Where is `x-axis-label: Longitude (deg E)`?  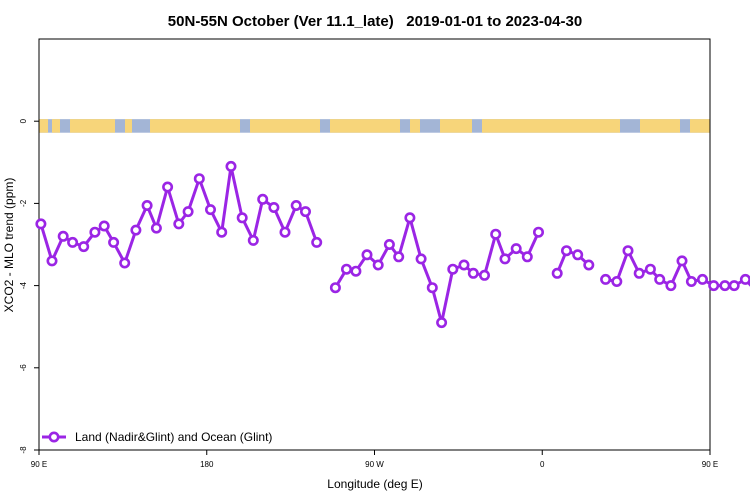 x-axis-label: Longitude (deg E) is located at coordinates (374, 484).